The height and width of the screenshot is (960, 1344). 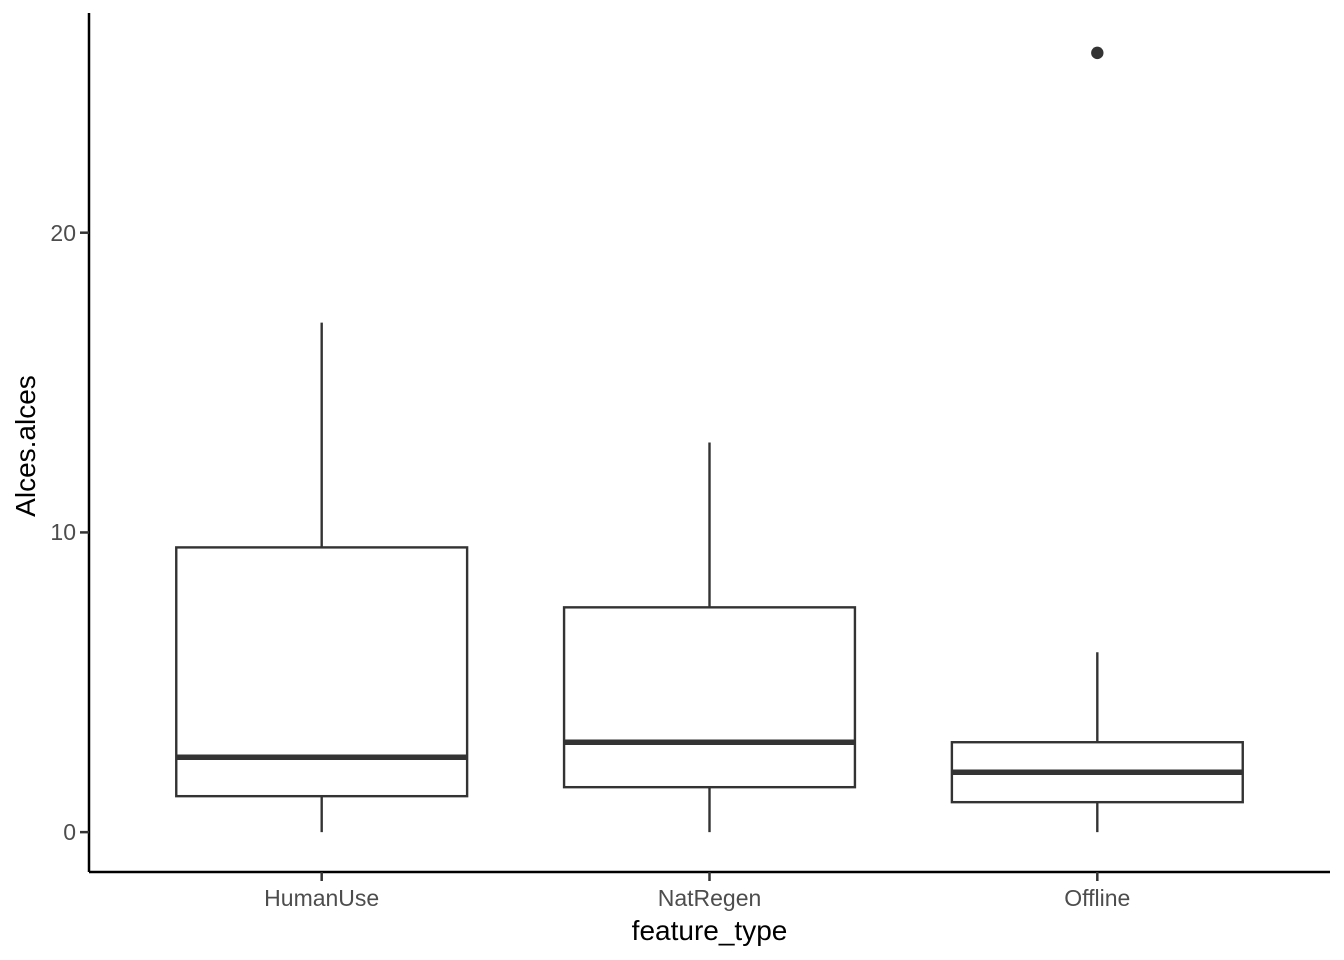 What do you see at coordinates (69, 832) in the screenshot?
I see `y-tick-label-0: 0` at bounding box center [69, 832].